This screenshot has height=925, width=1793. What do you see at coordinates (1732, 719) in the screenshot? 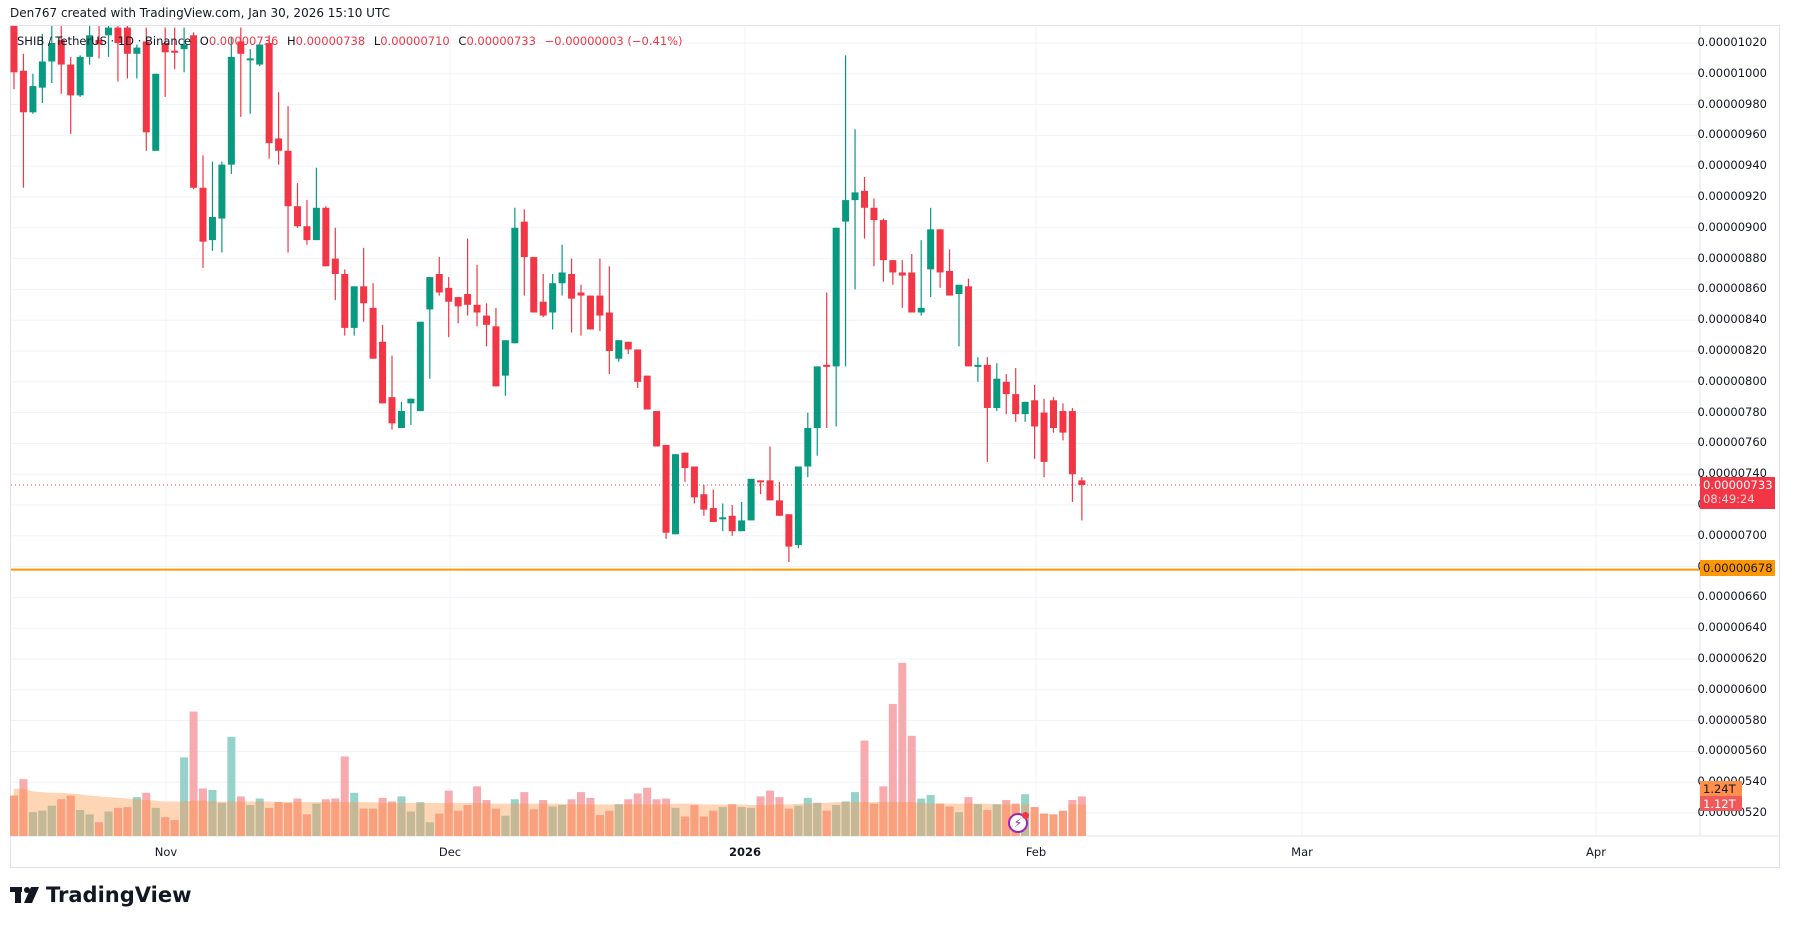
I see `price-axis-label: 0.00000580` at bounding box center [1732, 719].